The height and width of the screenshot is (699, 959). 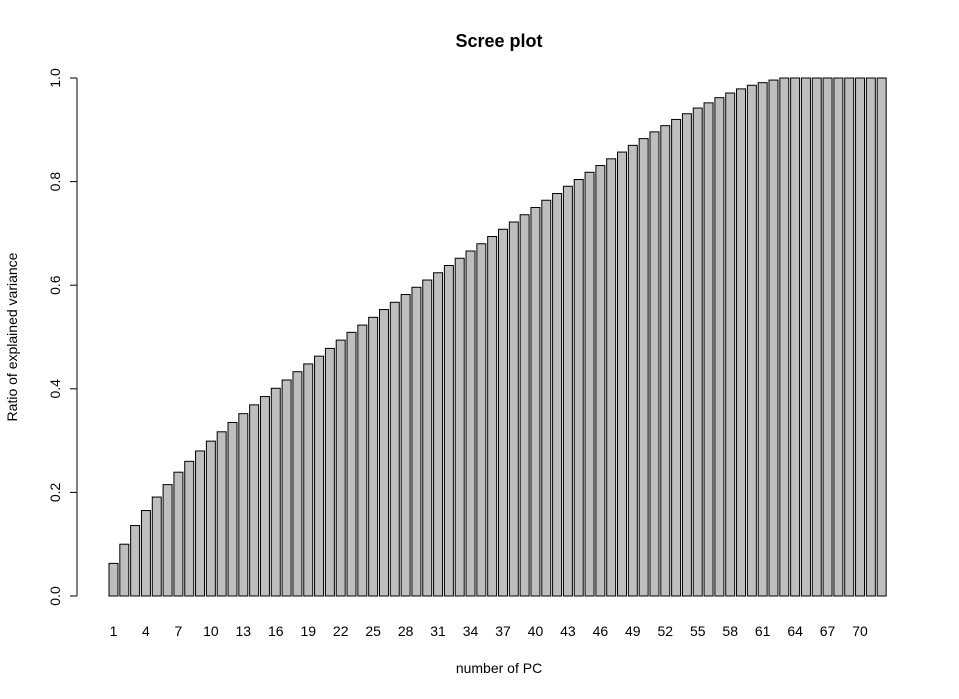 I want to click on x-tick-label: 34, so click(x=471, y=631).